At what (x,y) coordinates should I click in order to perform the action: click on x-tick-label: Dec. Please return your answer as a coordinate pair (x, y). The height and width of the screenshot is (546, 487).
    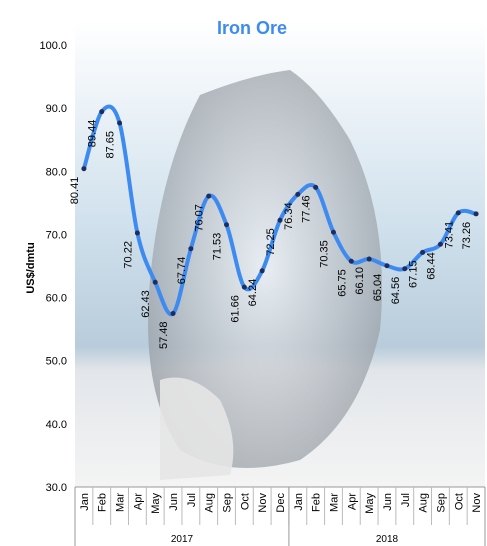
    Looking at the image, I should click on (281, 503).